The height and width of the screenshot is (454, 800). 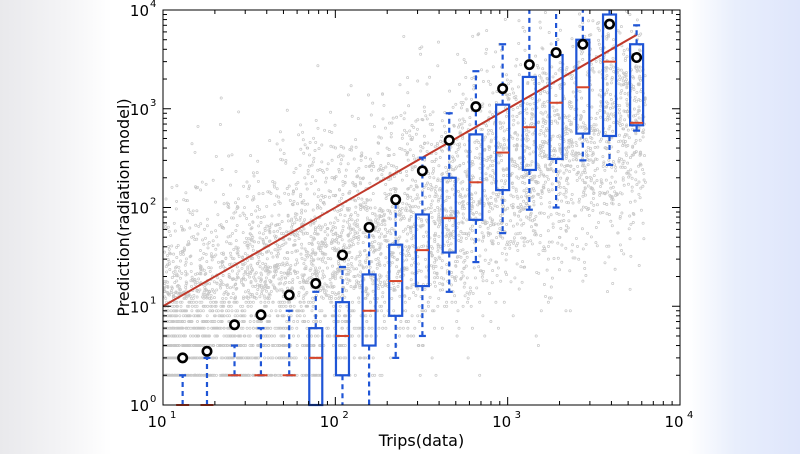 What do you see at coordinates (345, 415) in the screenshot?
I see `x-tick-exponent-1: 2` at bounding box center [345, 415].